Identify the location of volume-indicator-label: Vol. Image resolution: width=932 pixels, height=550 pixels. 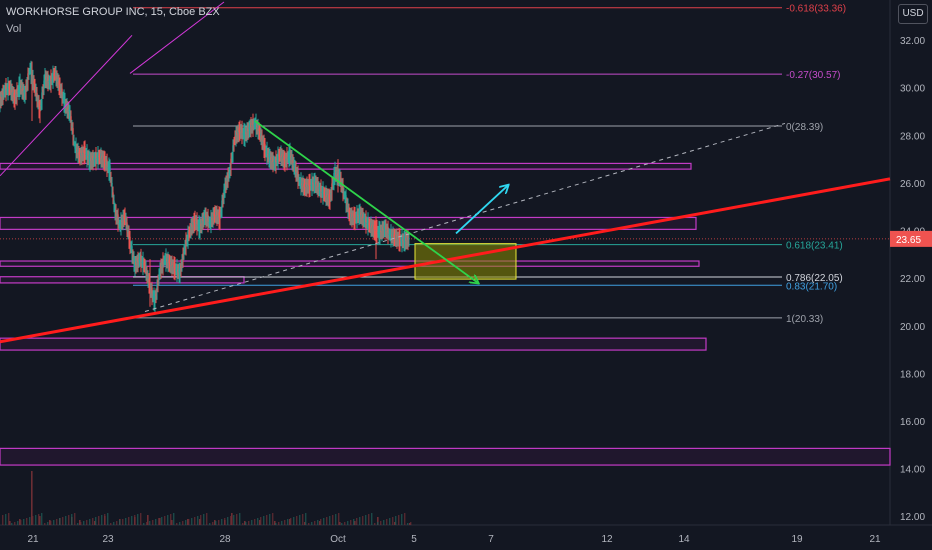
(14, 29).